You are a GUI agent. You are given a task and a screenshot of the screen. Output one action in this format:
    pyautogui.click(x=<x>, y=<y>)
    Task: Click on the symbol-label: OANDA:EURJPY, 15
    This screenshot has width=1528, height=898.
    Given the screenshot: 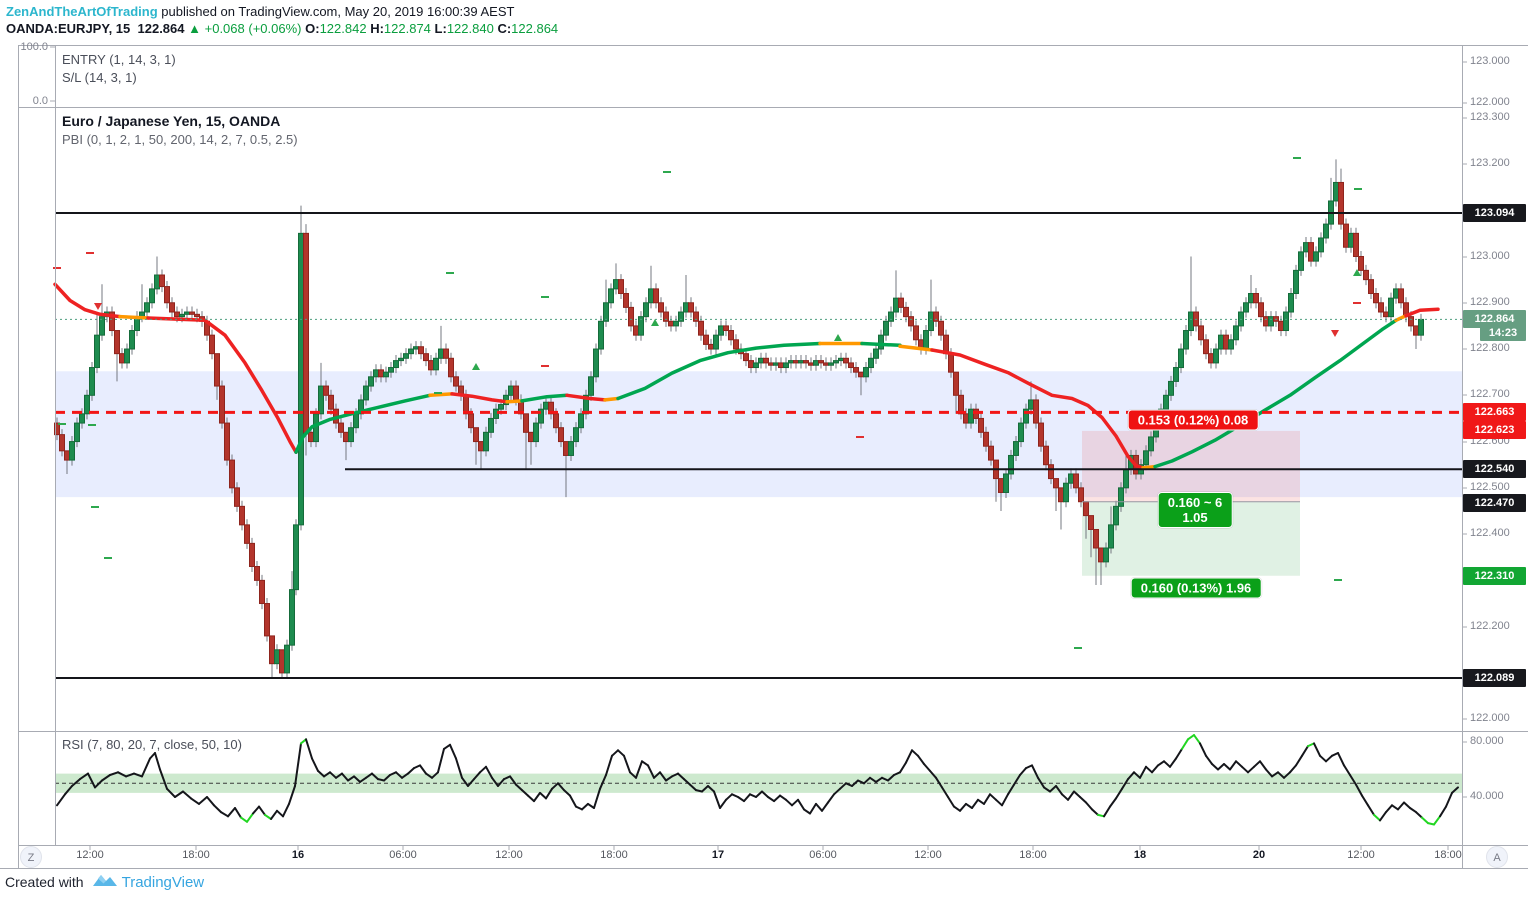 What is the action you would take?
    pyautogui.click(x=68, y=28)
    